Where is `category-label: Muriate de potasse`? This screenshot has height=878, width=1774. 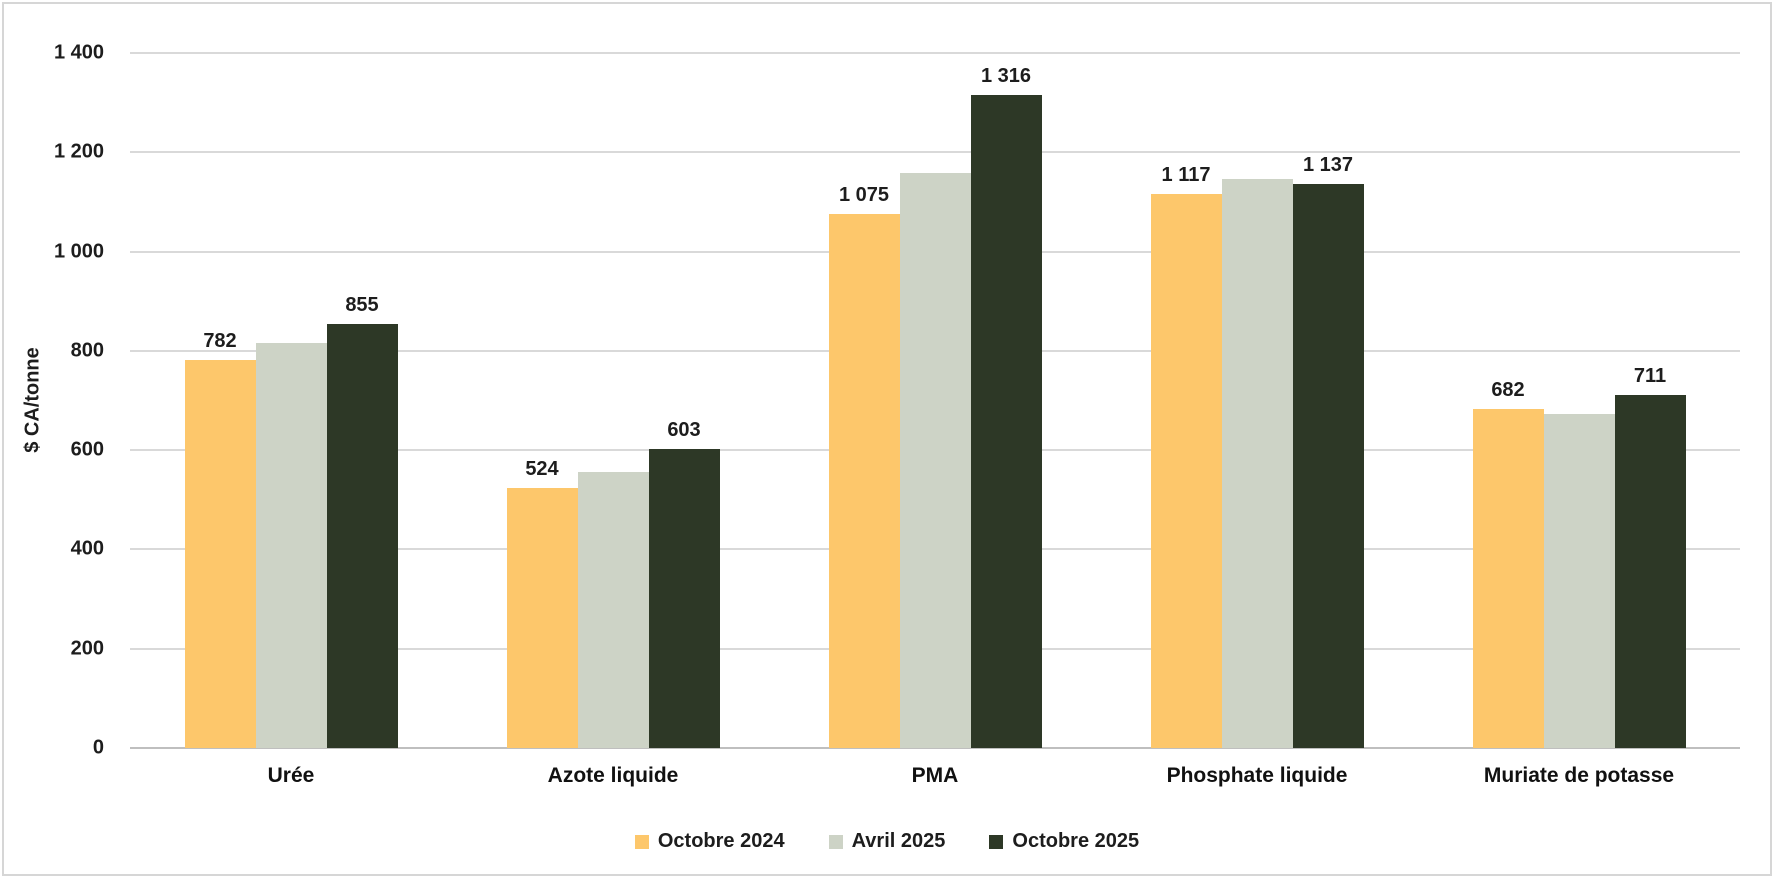 category-label: Muriate de potasse is located at coordinates (1579, 775).